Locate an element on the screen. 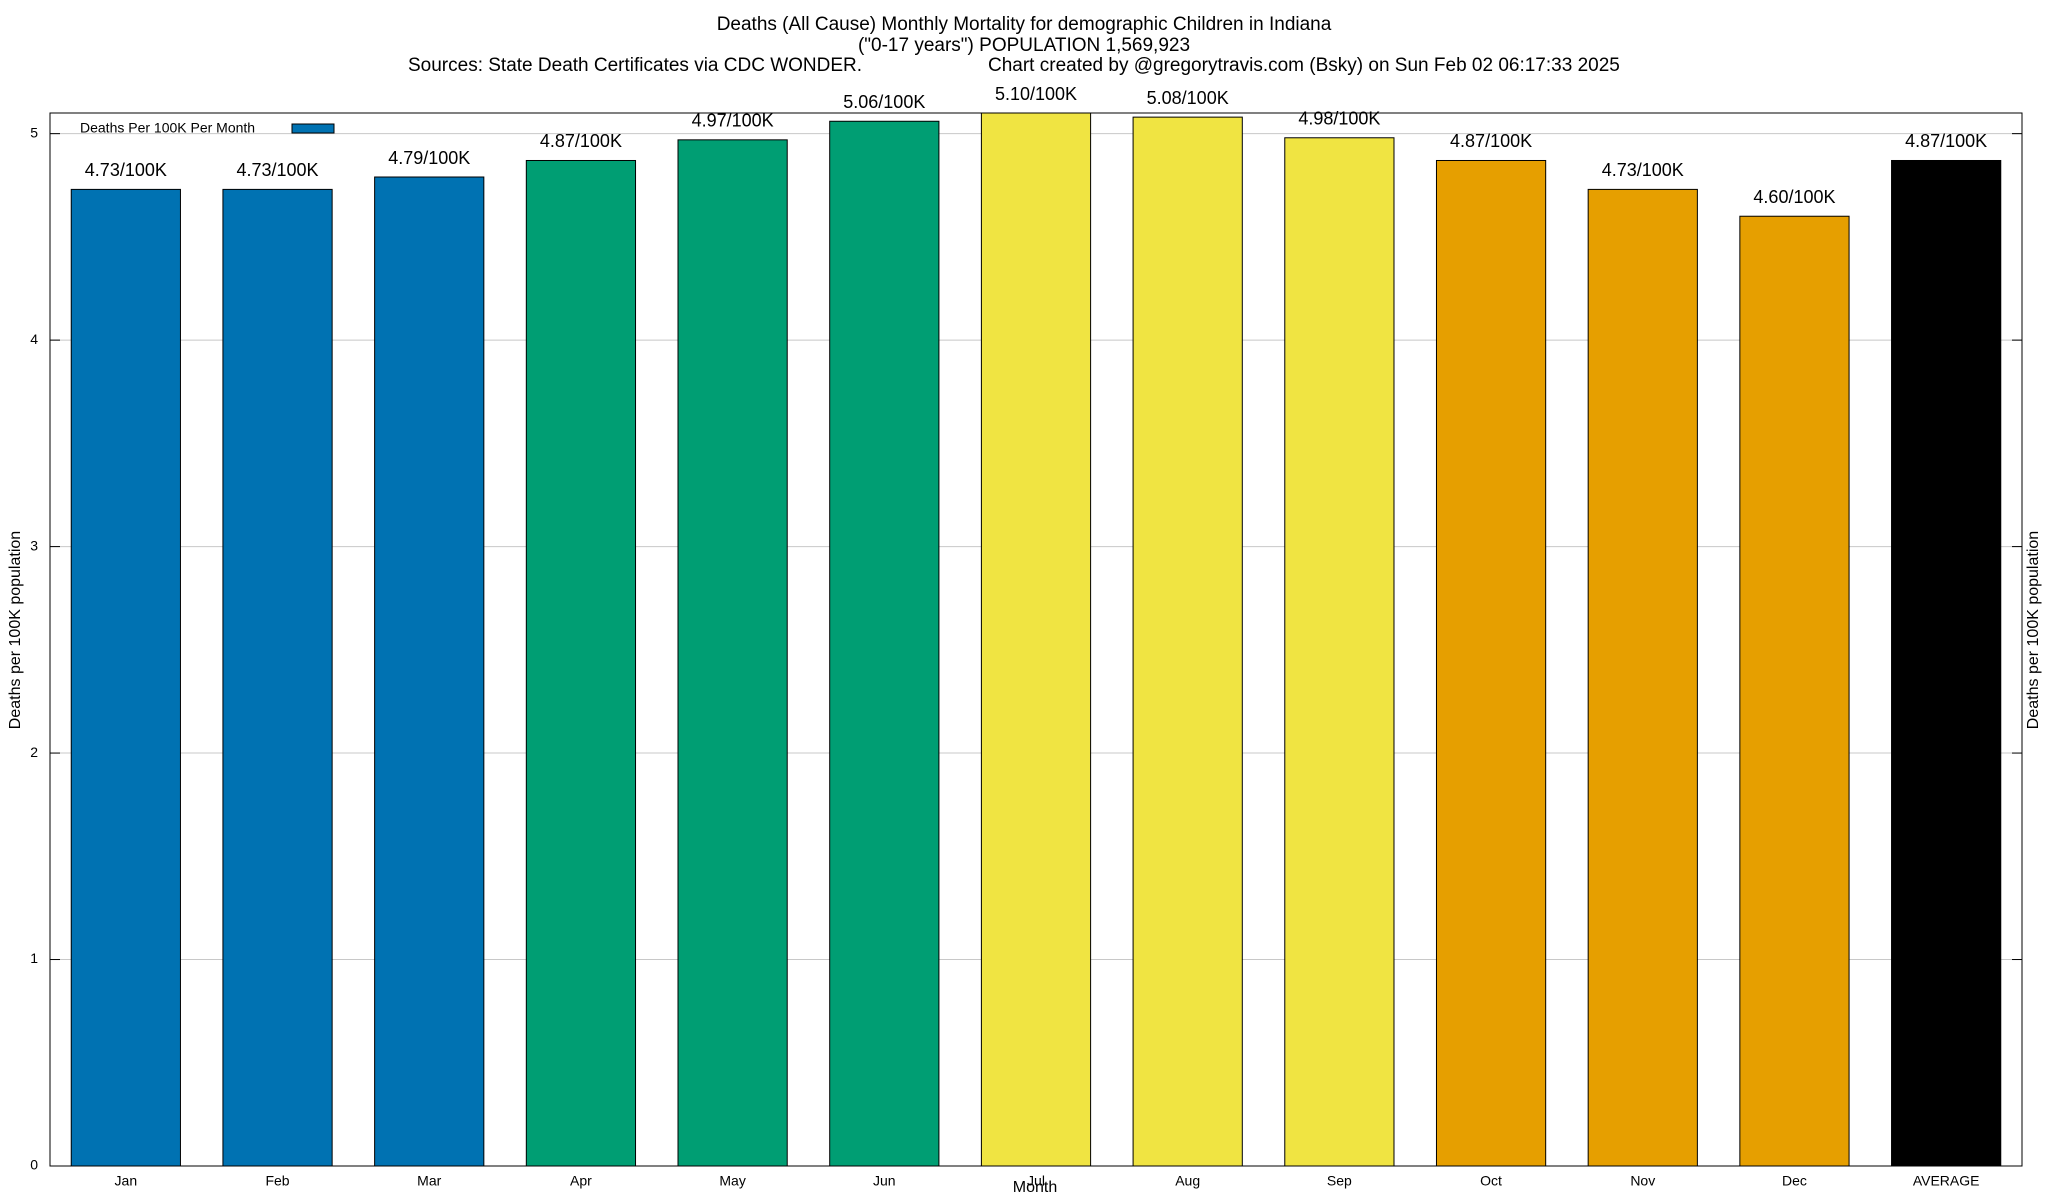 The width and height of the screenshot is (2048, 1200). y-tick-label: 1 is located at coordinates (34, 958).